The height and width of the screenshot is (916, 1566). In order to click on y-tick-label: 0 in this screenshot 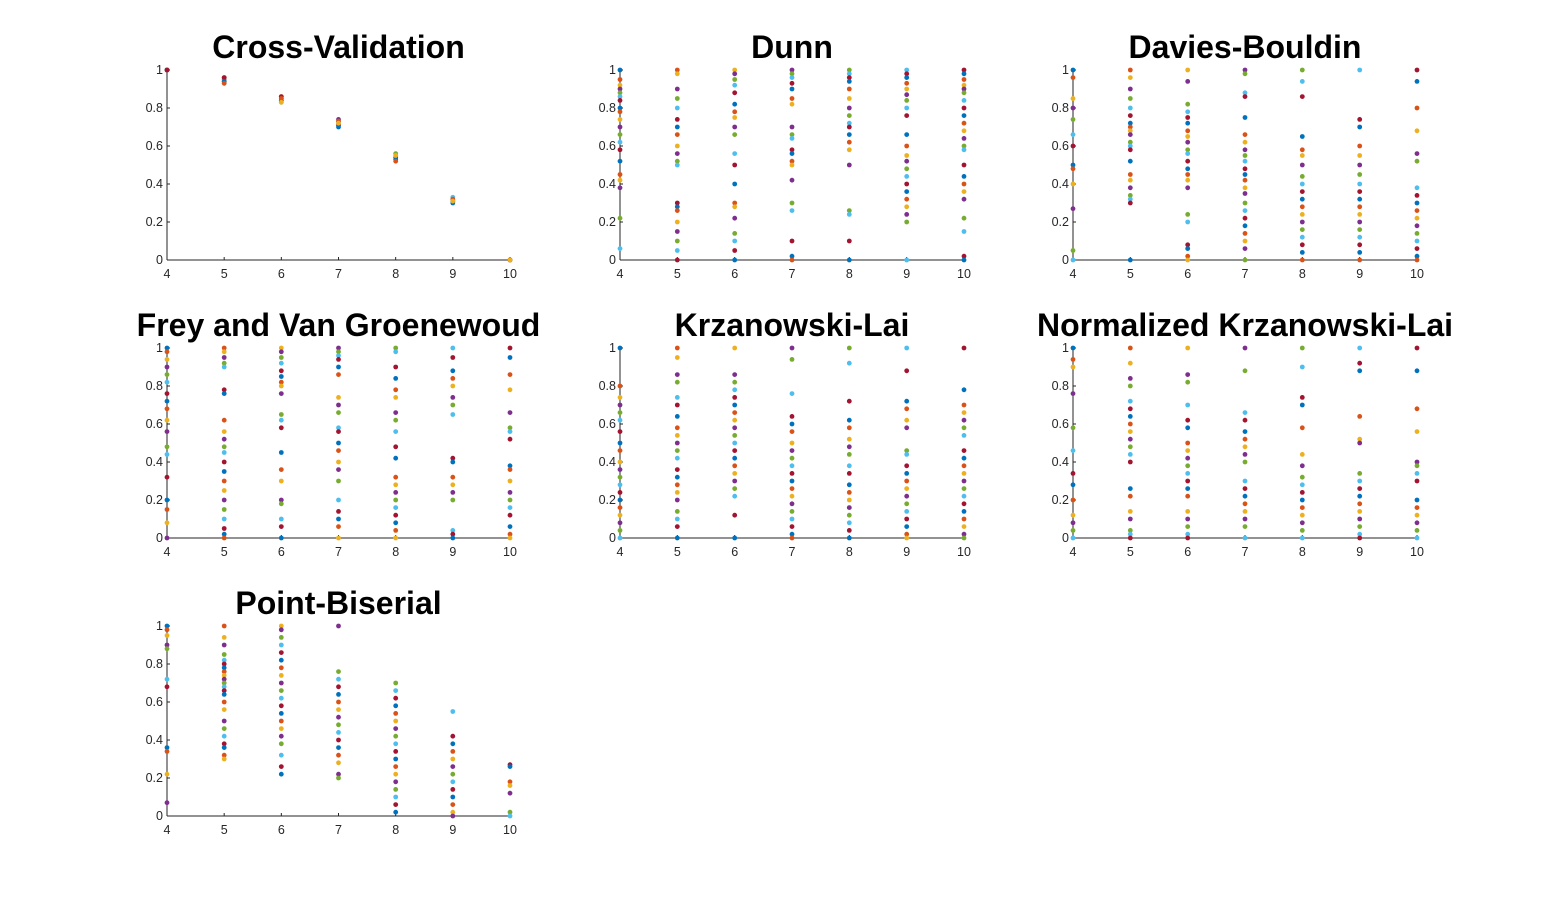, I will do `click(1065, 538)`.